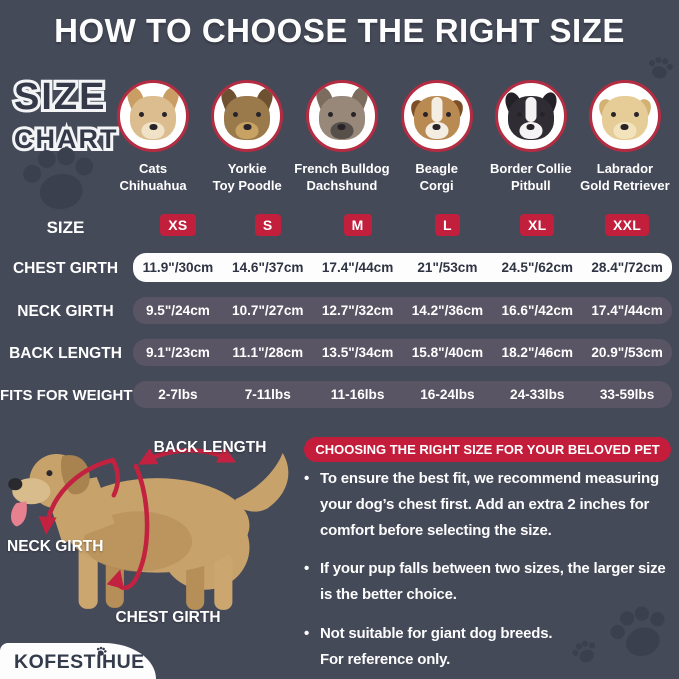 Image resolution: width=679 pixels, height=679 pixels. What do you see at coordinates (627, 394) in the screenshot?
I see `weight-xxl: 33-59lbs` at bounding box center [627, 394].